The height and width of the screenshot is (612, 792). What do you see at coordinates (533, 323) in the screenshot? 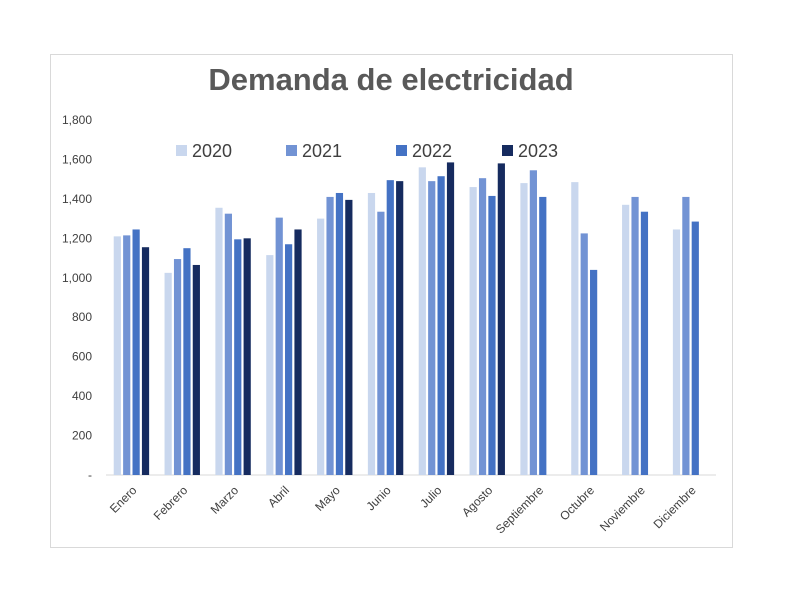
I see `bar-2021-septiembre` at bounding box center [533, 323].